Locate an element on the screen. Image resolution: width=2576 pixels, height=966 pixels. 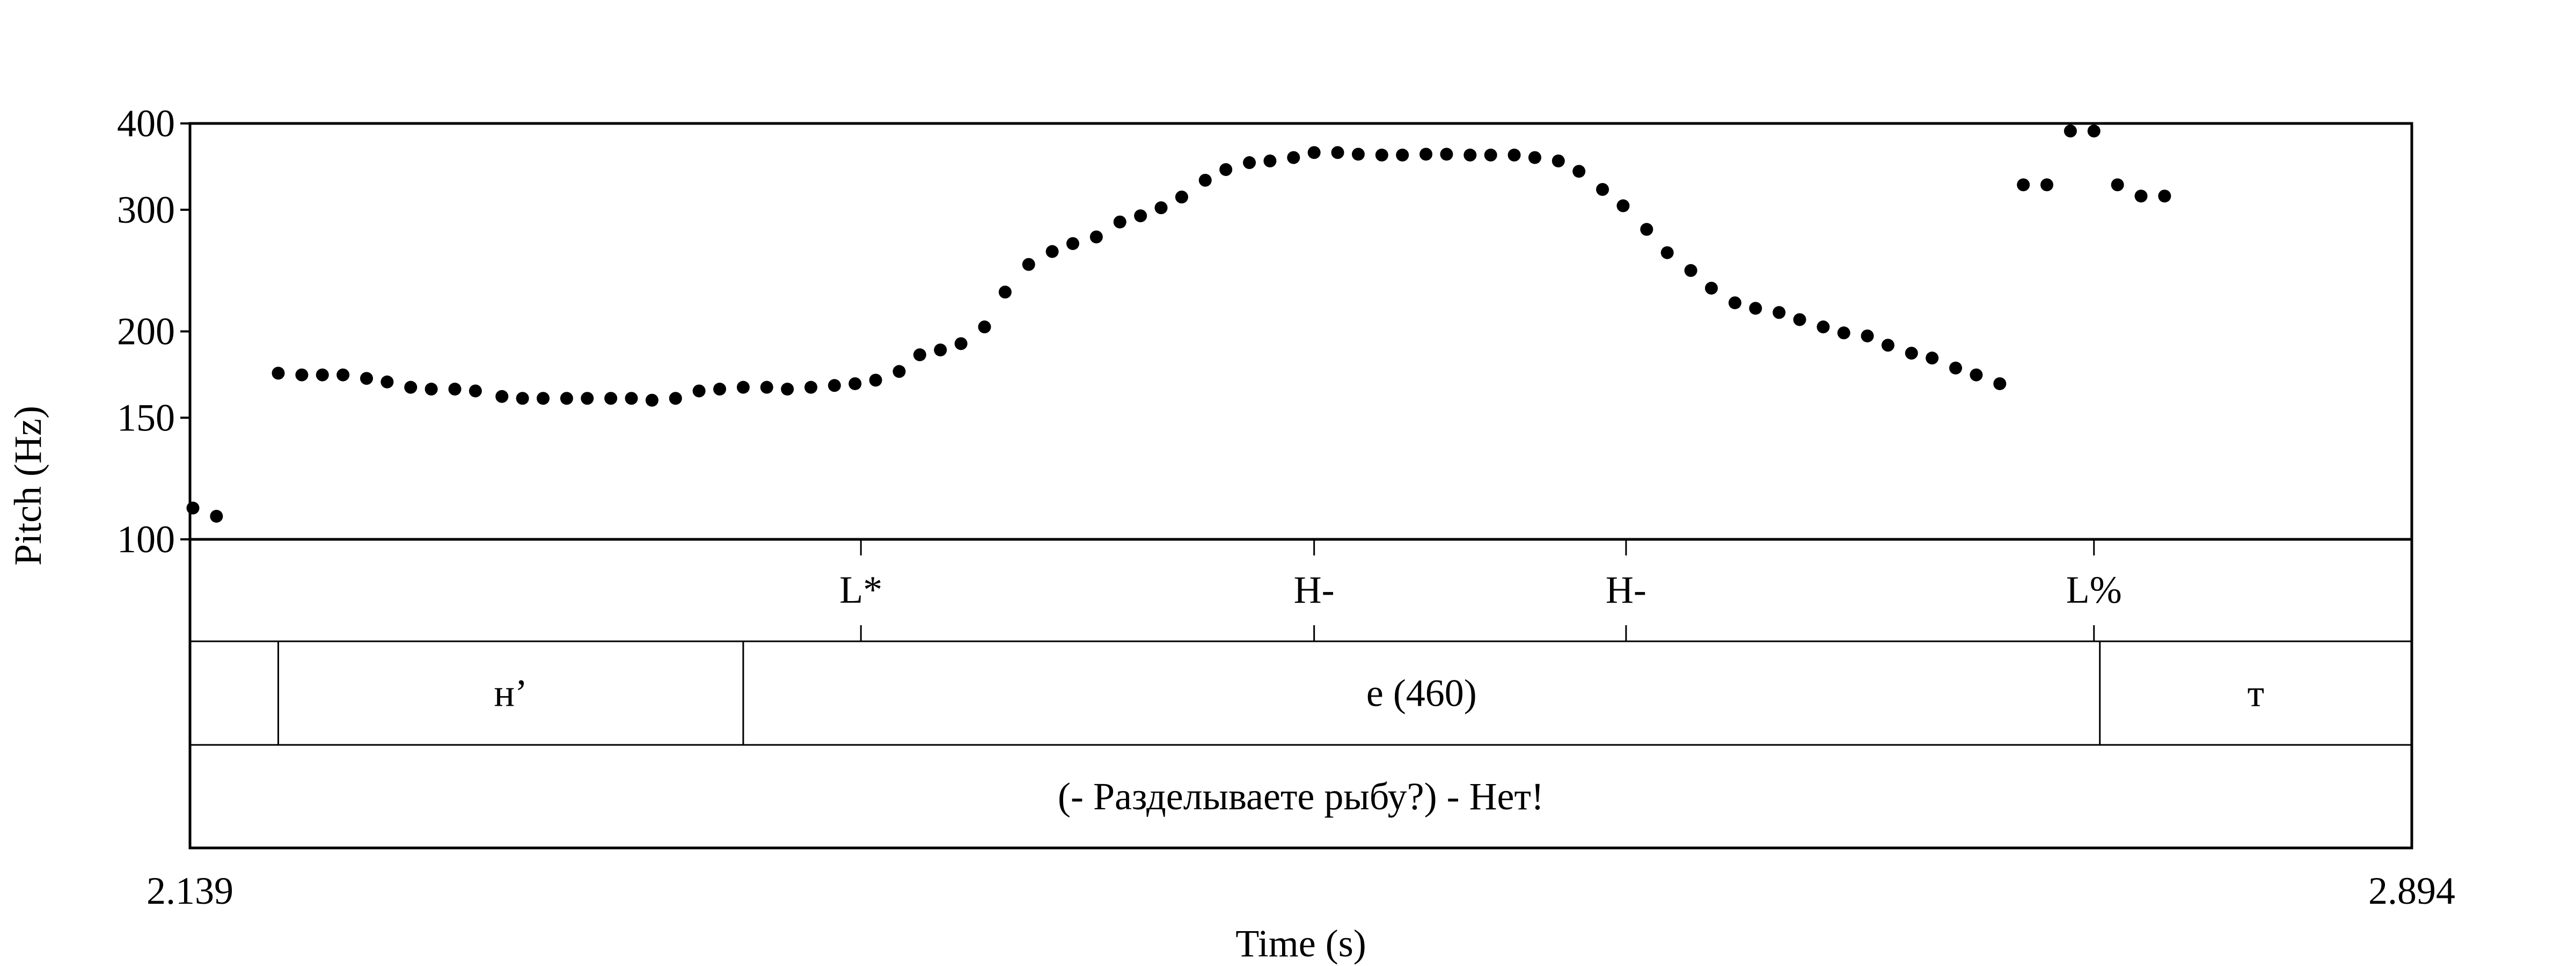
x-tick-label-end: 2.894 is located at coordinates (2411, 890).